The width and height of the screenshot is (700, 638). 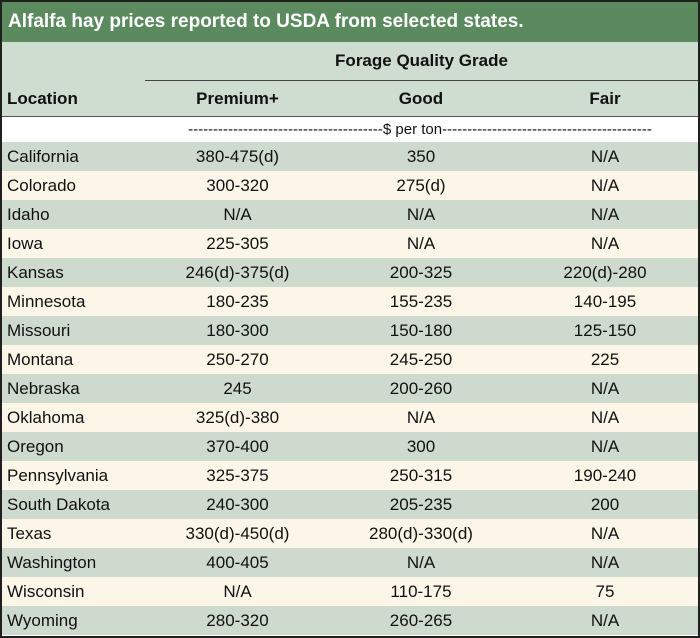 What do you see at coordinates (350, 504) in the screenshot?
I see `table-row: South Dakota 240-300 205-235 200` at bounding box center [350, 504].